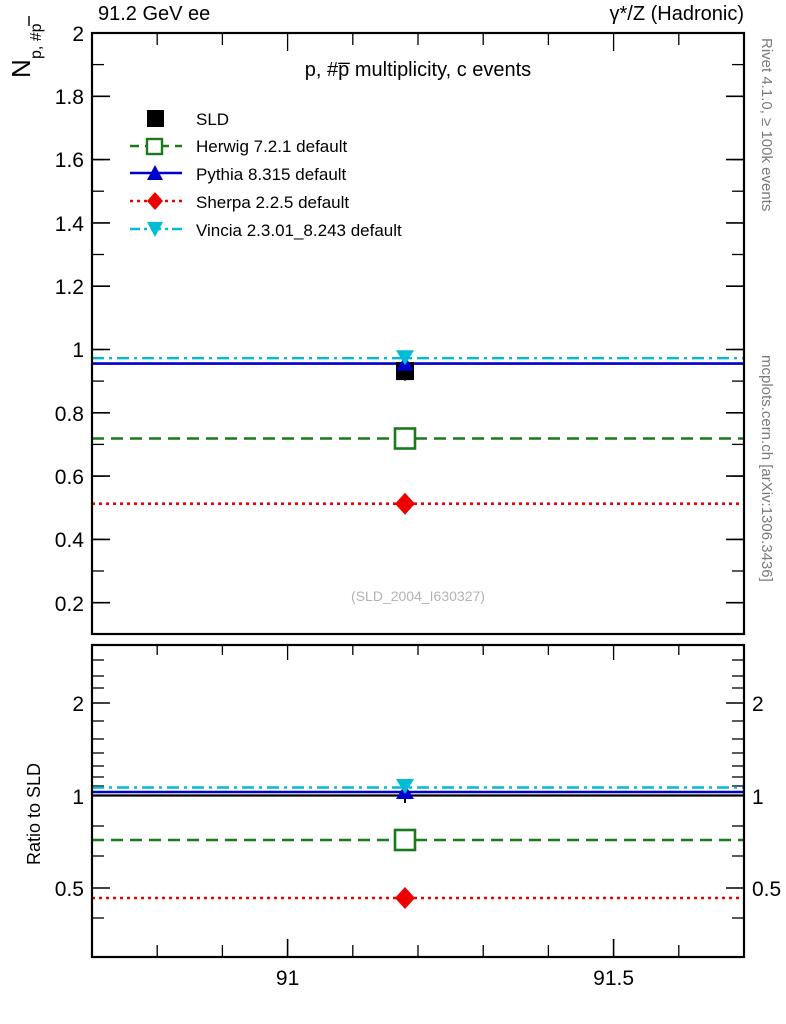 This screenshot has width=786, height=1024. What do you see at coordinates (70, 540) in the screenshot?
I see `main-ytick-0p4: 0.4` at bounding box center [70, 540].